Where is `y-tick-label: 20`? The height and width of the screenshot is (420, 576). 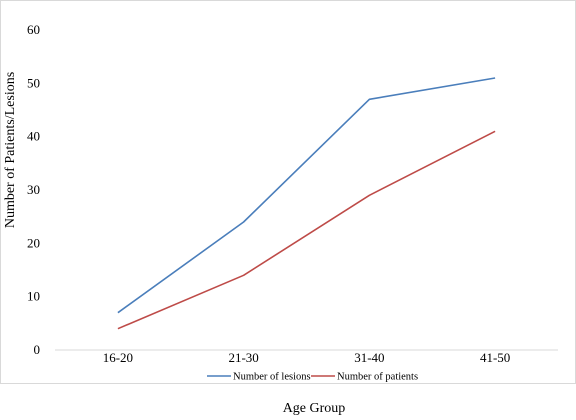 y-tick-label: 20 is located at coordinates (33, 242).